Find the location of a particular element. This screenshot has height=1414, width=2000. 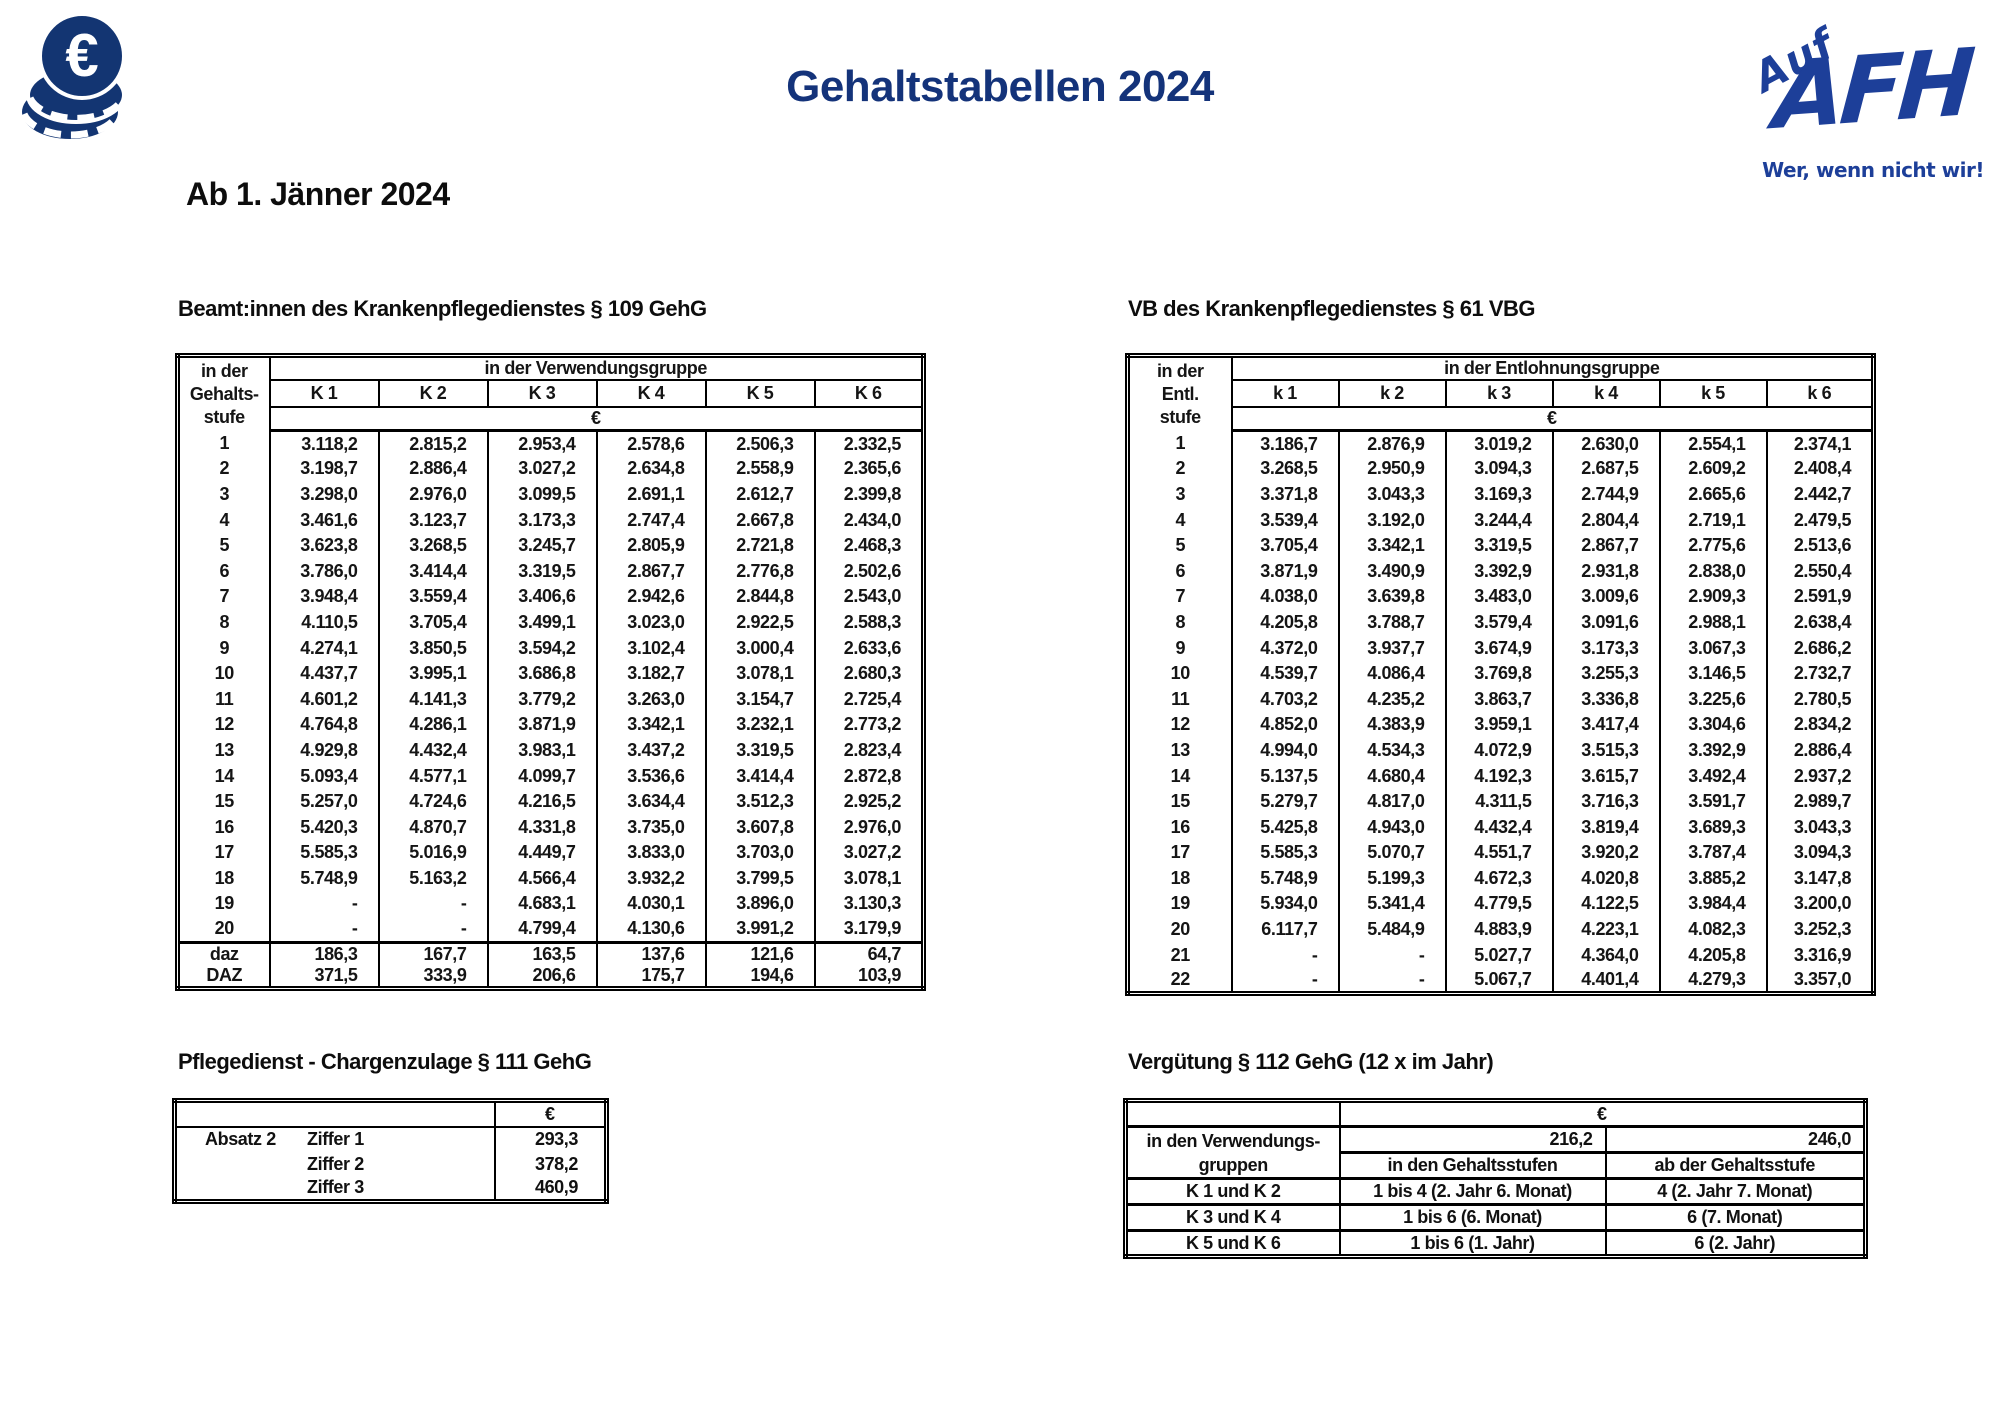

salary-cell: 2.434,0 is located at coordinates (868, 520).